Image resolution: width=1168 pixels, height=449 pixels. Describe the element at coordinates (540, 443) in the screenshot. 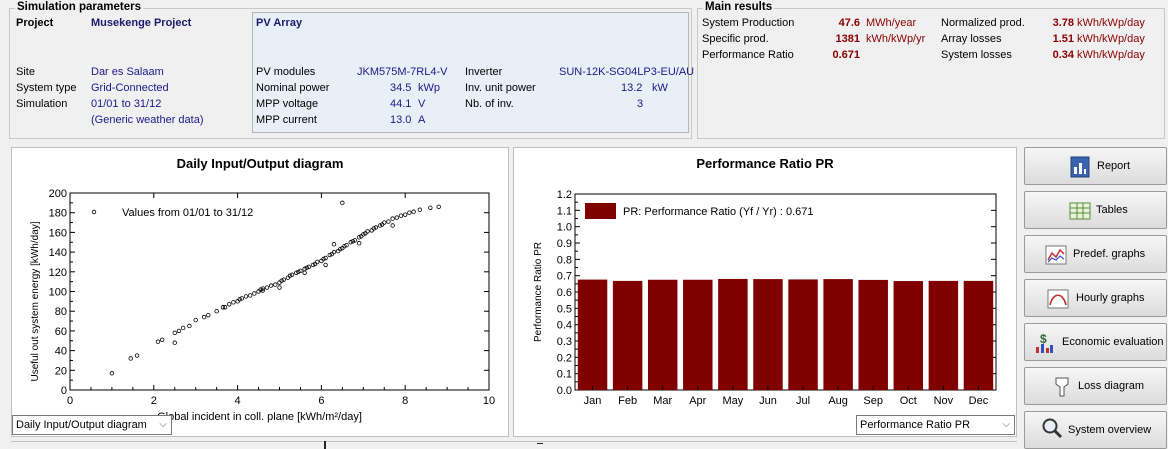

I see `splitter-marker-right` at that location.